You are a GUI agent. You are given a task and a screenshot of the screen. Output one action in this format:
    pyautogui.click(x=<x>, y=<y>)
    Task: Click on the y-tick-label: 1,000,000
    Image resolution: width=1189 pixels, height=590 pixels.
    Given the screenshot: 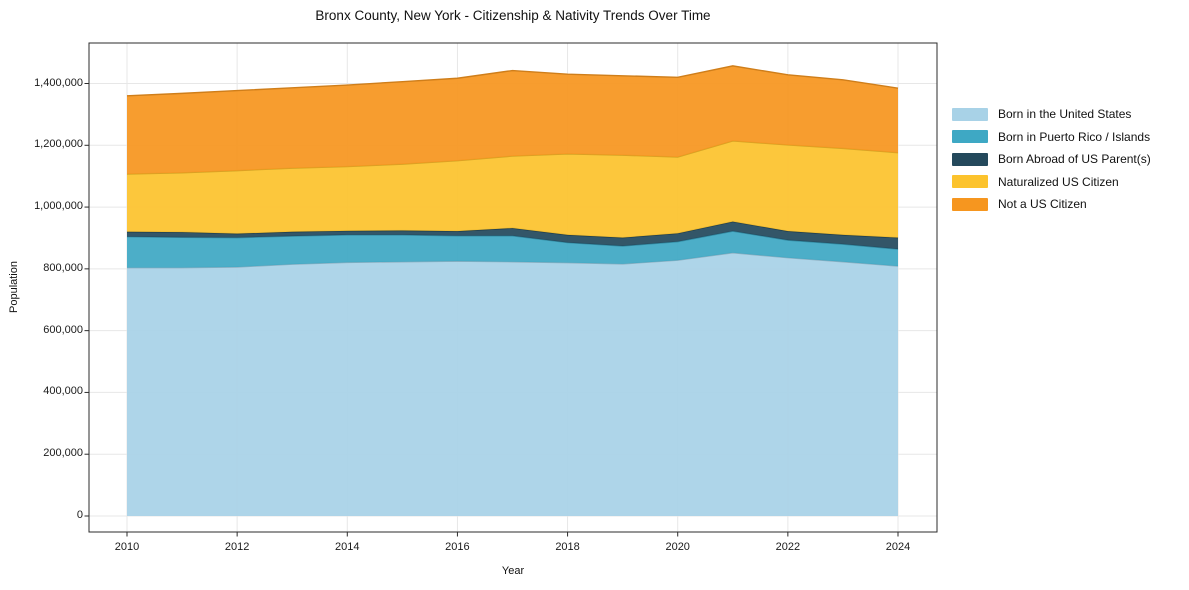 What is the action you would take?
    pyautogui.click(x=58, y=206)
    